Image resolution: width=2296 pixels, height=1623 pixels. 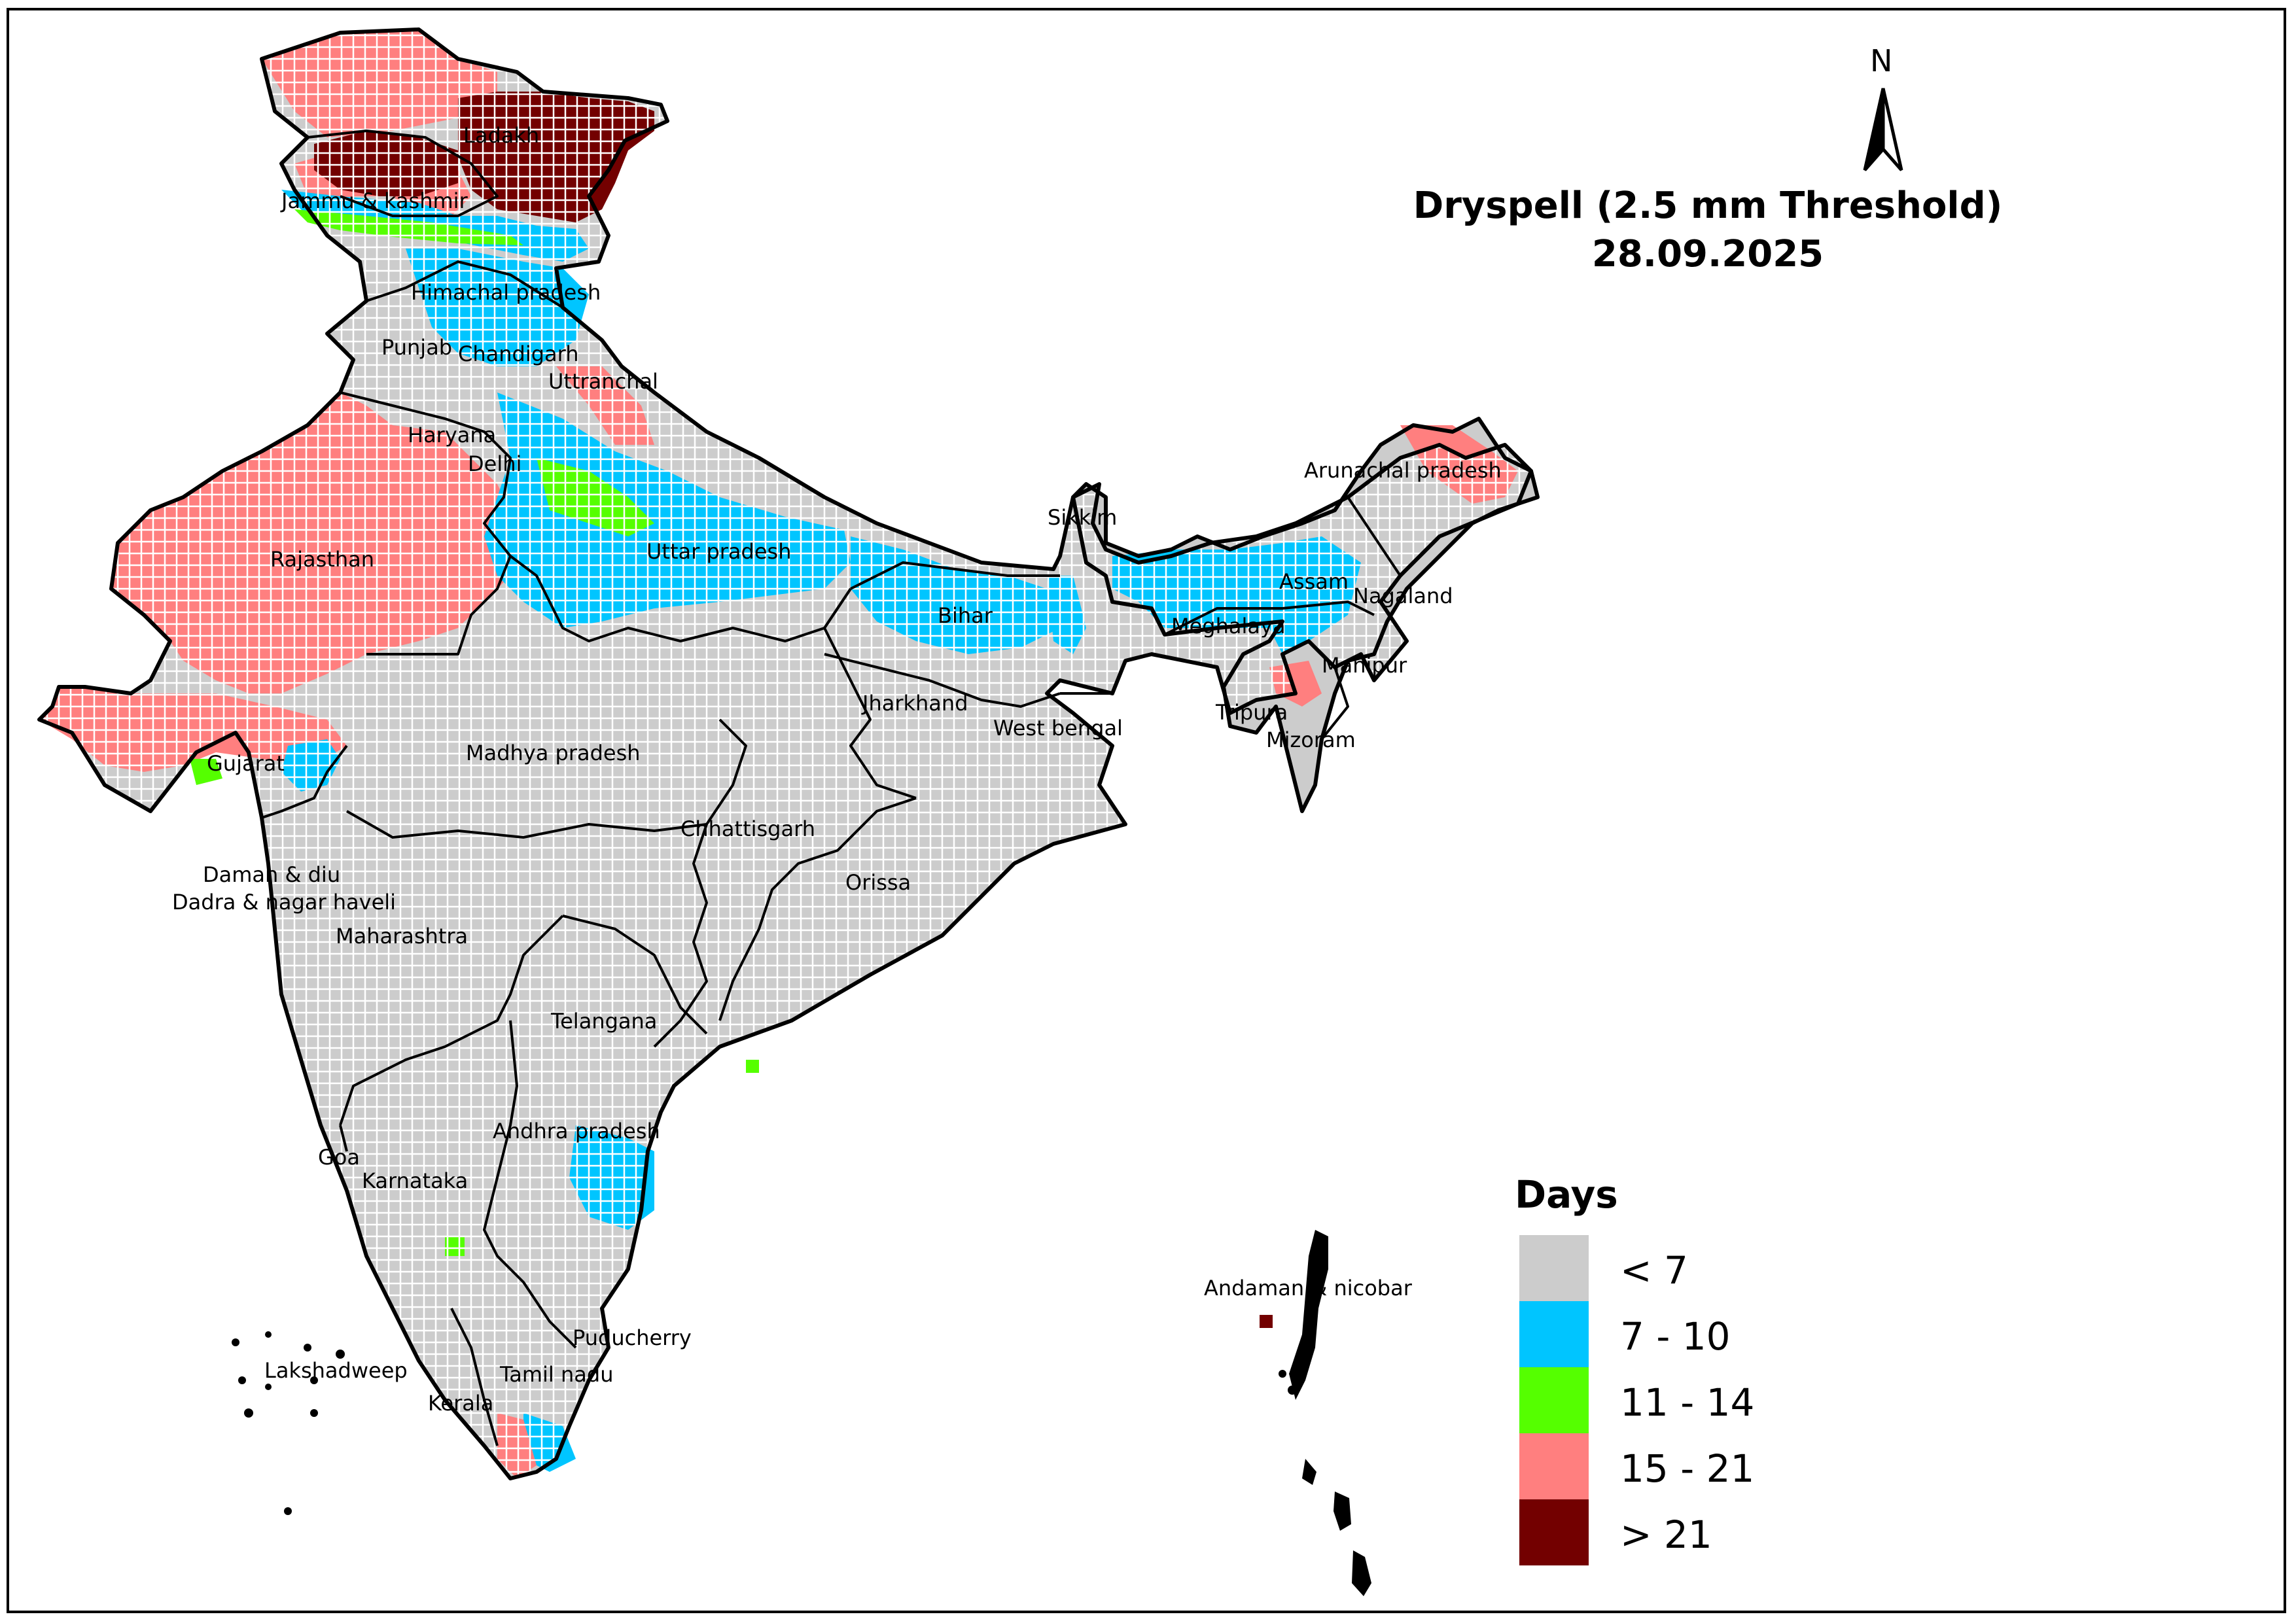 I want to click on region-label: Jammu & kashmir, so click(x=375, y=201).